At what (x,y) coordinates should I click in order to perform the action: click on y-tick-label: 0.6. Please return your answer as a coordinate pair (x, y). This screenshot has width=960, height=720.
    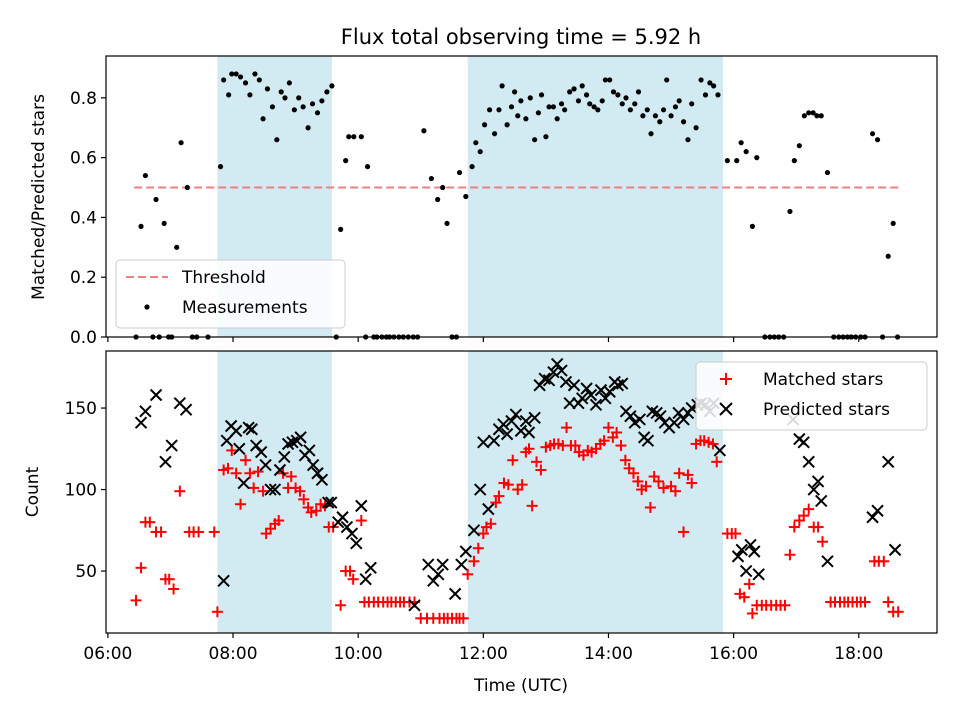
    Looking at the image, I should click on (83, 159).